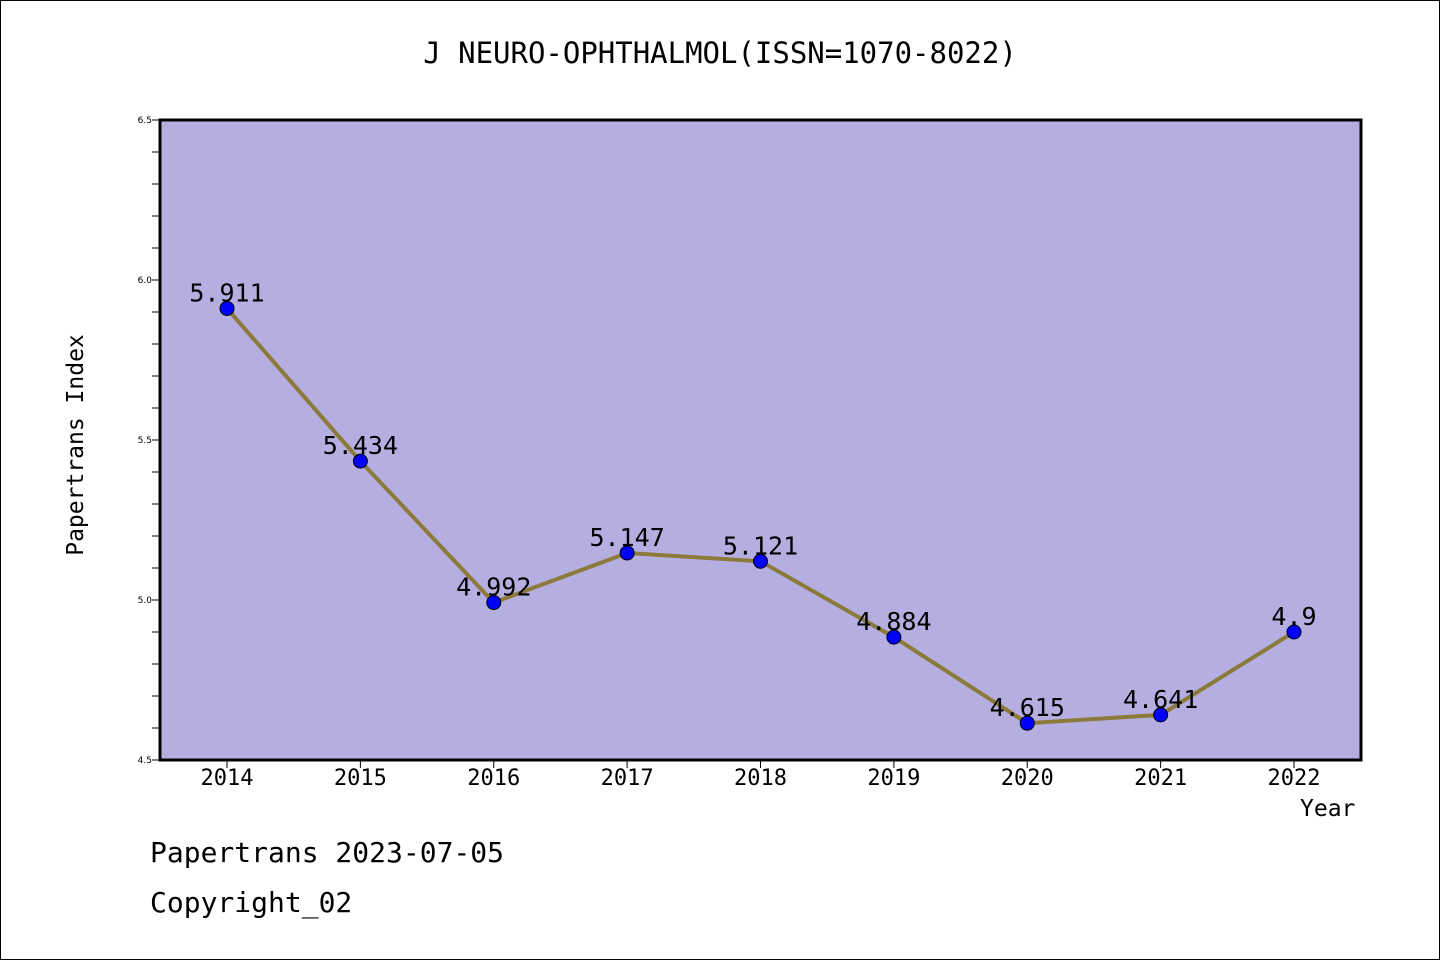  Describe the element at coordinates (1294, 778) in the screenshot. I see `x-tick-label: 2022` at that location.